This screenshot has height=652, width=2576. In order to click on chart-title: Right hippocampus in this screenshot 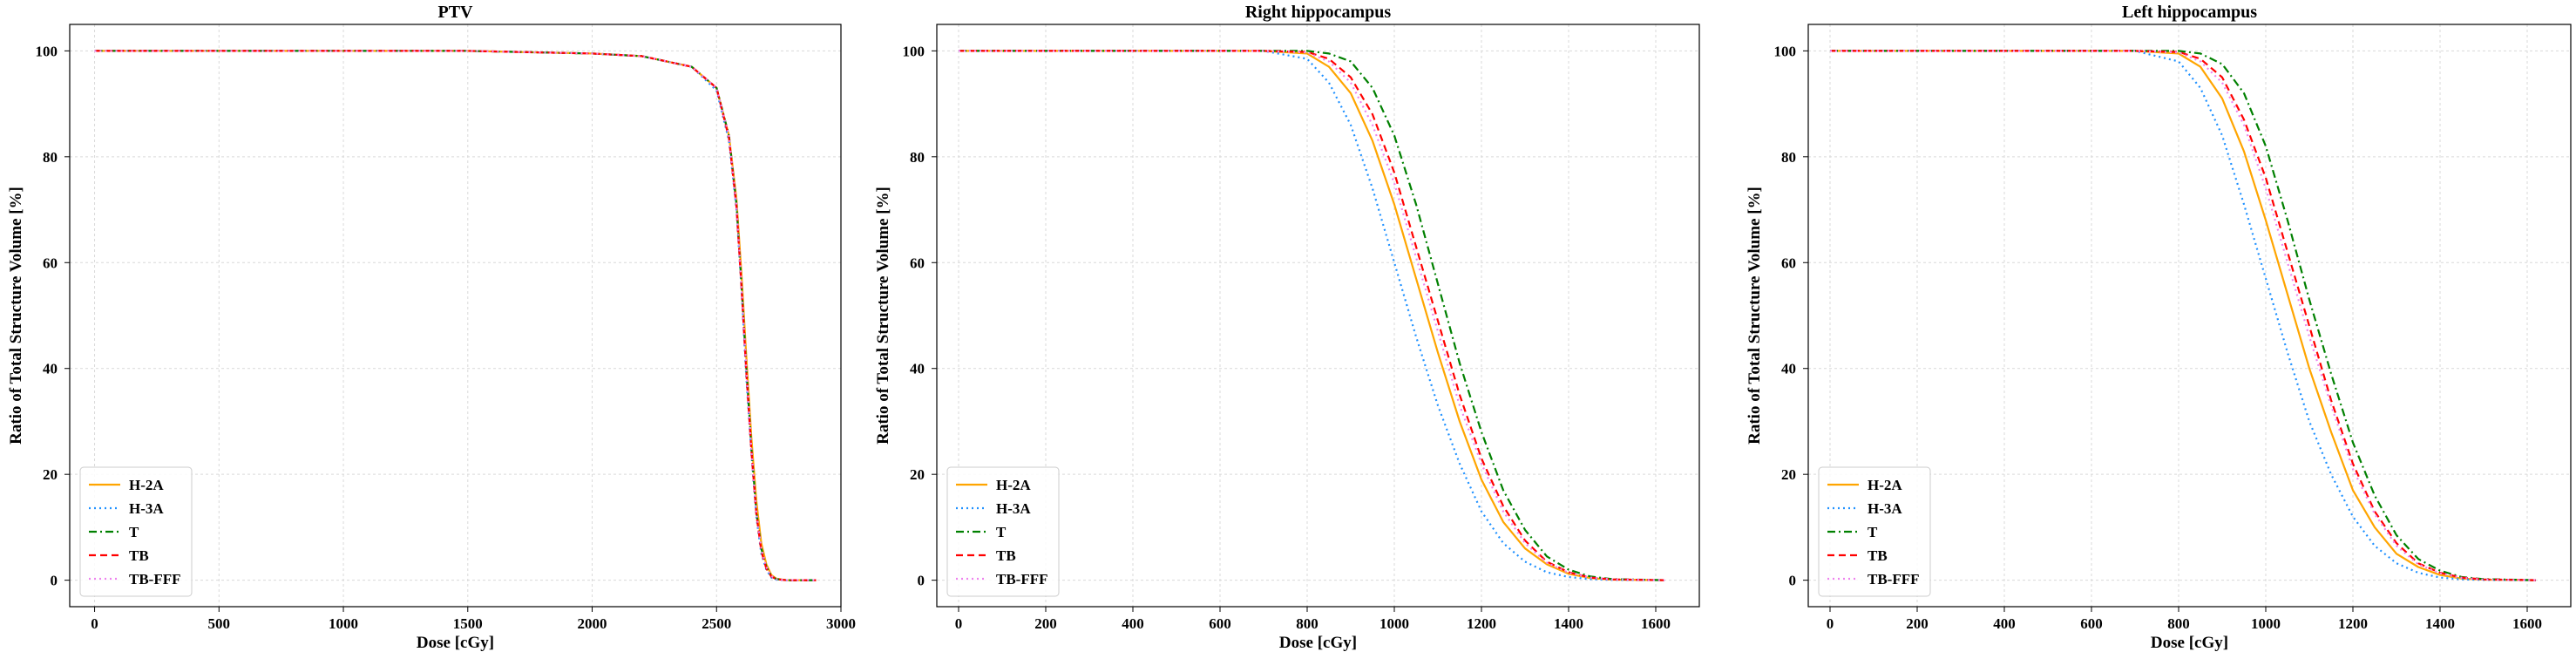, I will do `click(1318, 12)`.